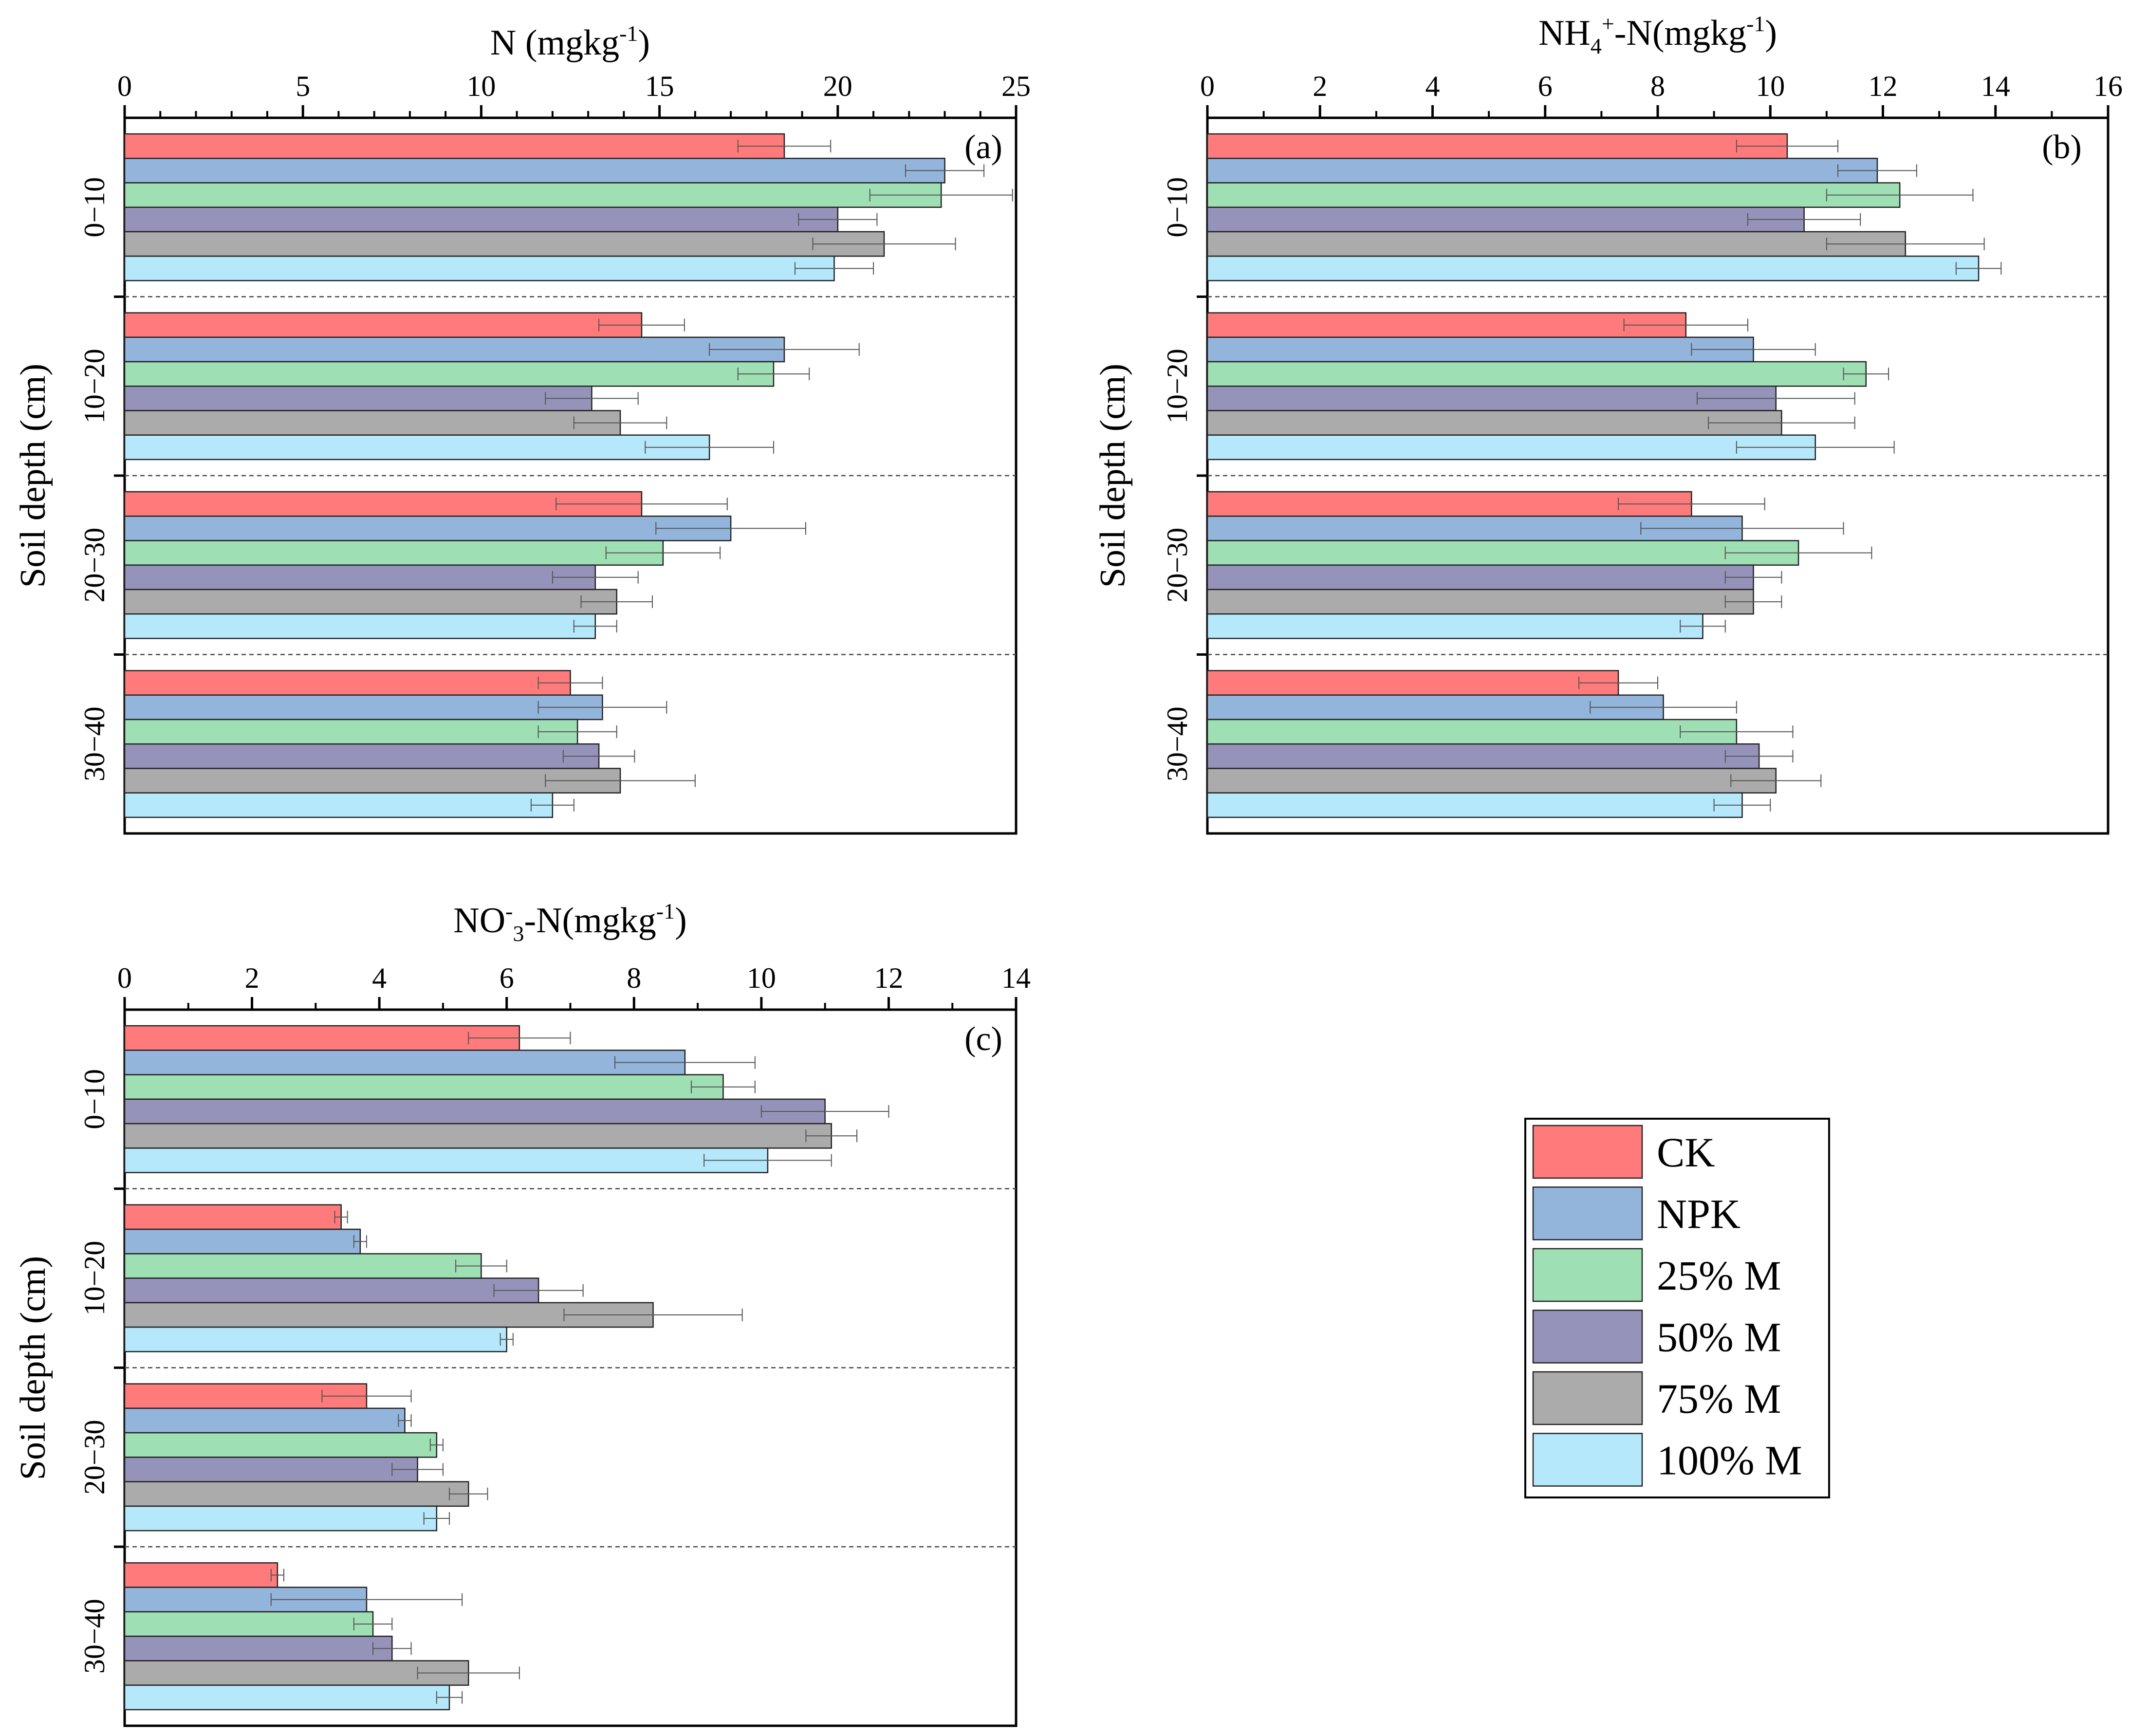 This screenshot has width=2129, height=1736. Describe the element at coordinates (1564, 33) in the screenshot. I see `title-part: NH` at that location.